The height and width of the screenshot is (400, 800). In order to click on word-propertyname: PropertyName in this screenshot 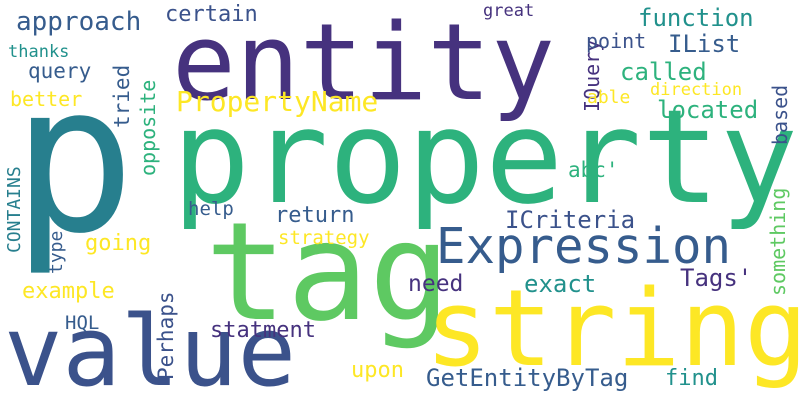, I will do `click(277, 101)`.